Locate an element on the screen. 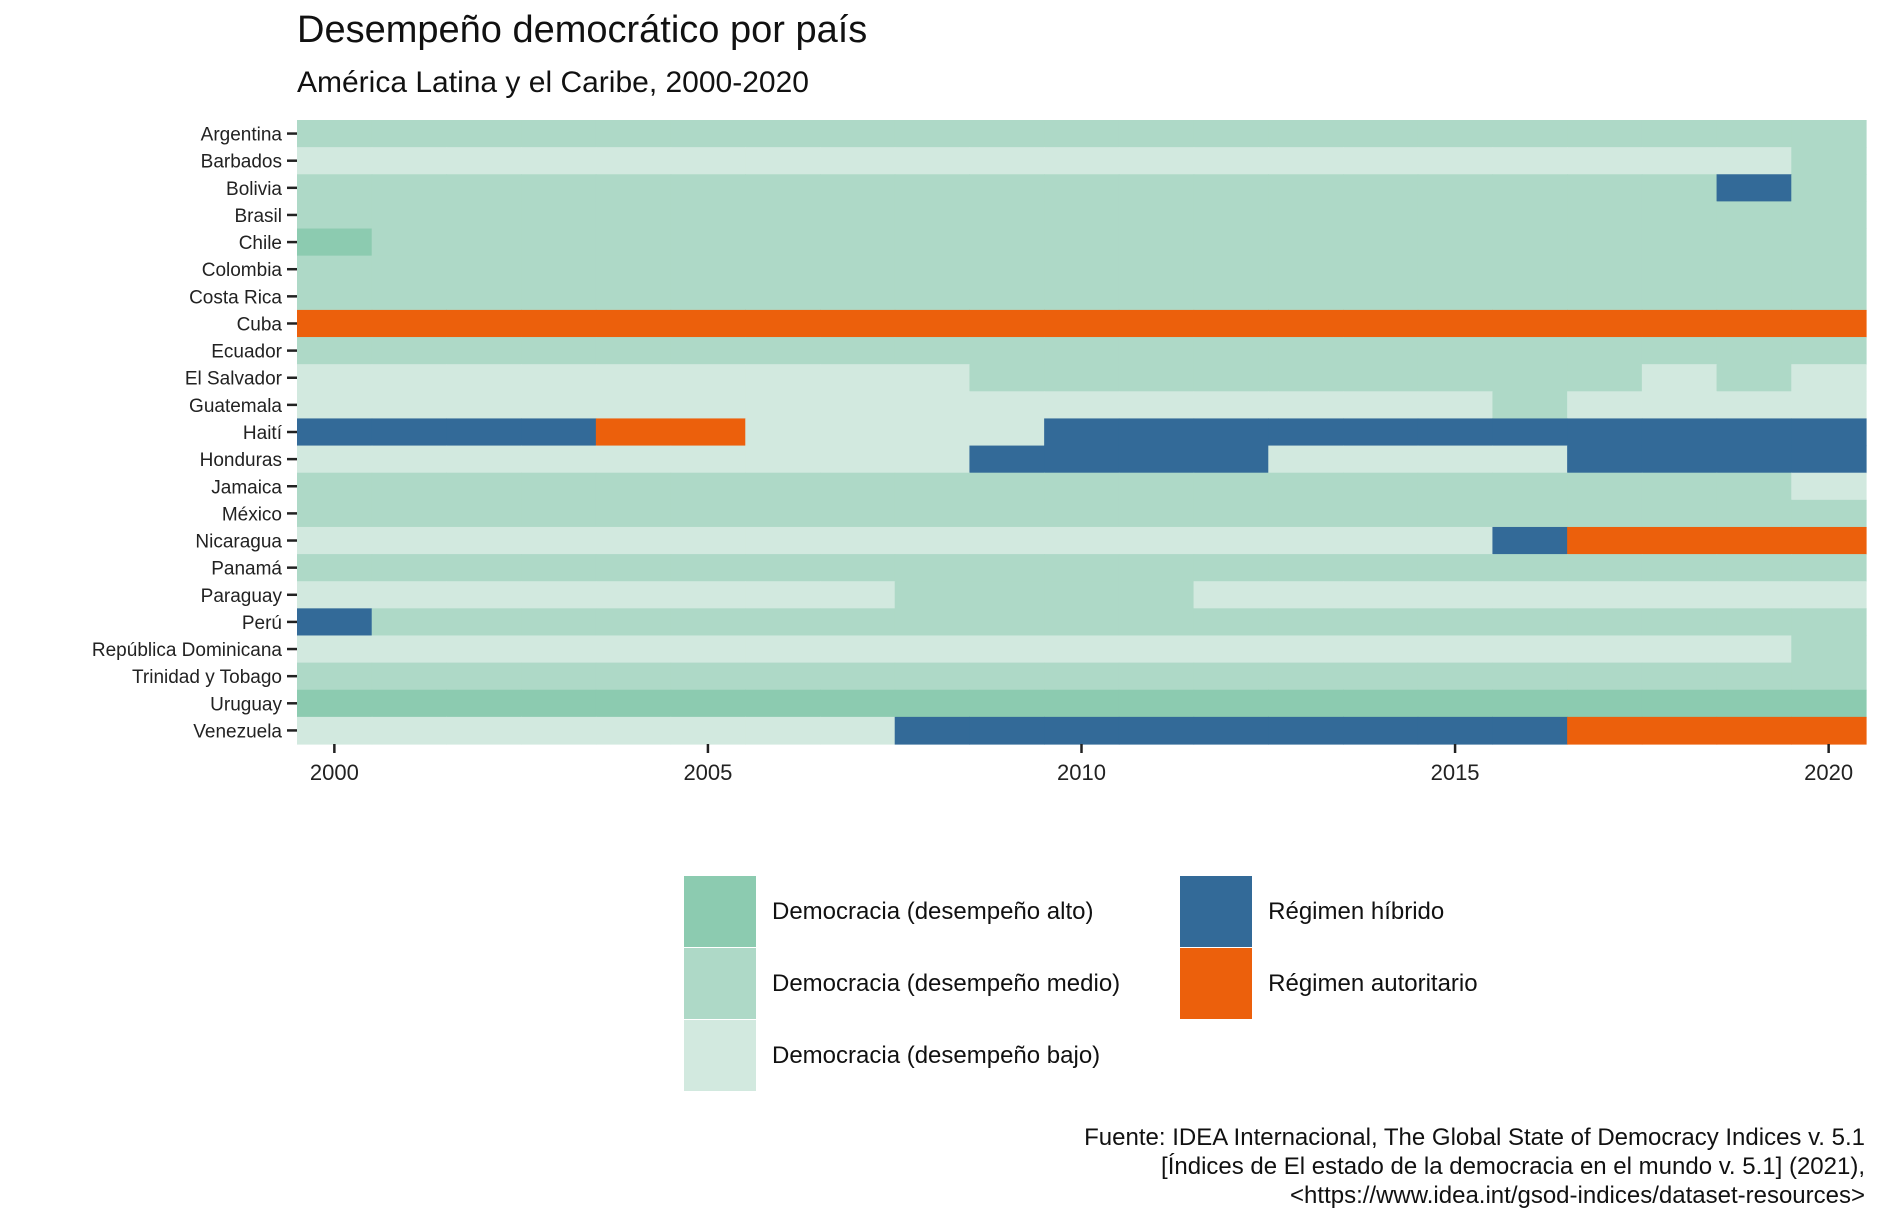  cell-ecuador-2007 is located at coordinates (858, 351).